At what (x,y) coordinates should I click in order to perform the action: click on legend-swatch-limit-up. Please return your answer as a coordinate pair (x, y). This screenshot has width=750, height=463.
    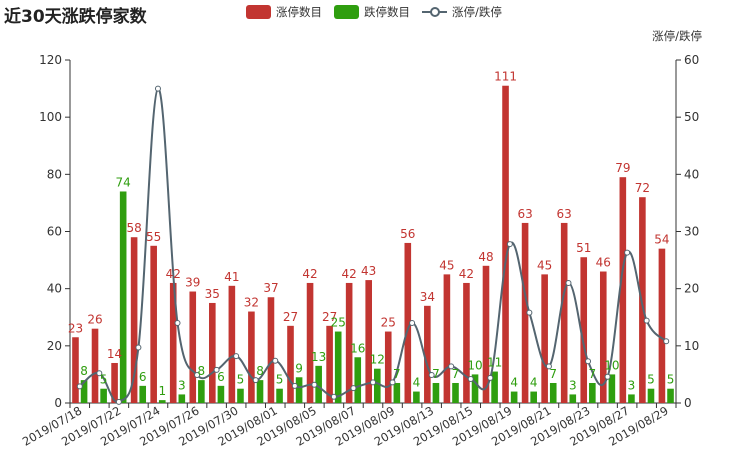
    Looking at the image, I should click on (258, 12).